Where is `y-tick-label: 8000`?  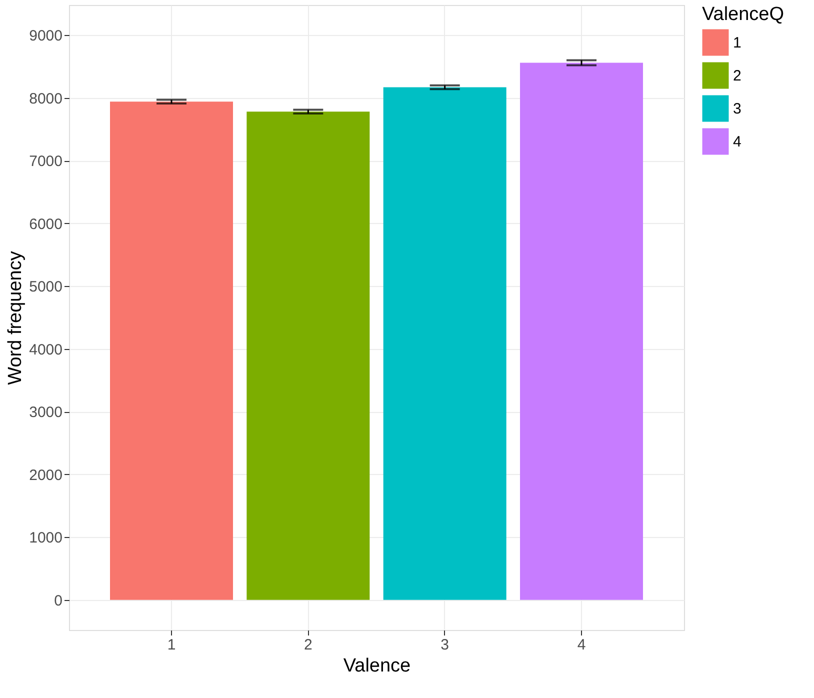 y-tick-label: 8000 is located at coordinates (45, 99).